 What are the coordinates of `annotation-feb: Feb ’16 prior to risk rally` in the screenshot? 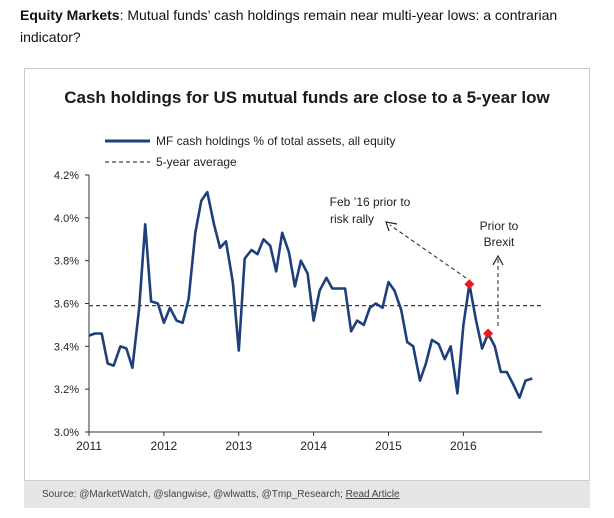 It's located at (398, 237).